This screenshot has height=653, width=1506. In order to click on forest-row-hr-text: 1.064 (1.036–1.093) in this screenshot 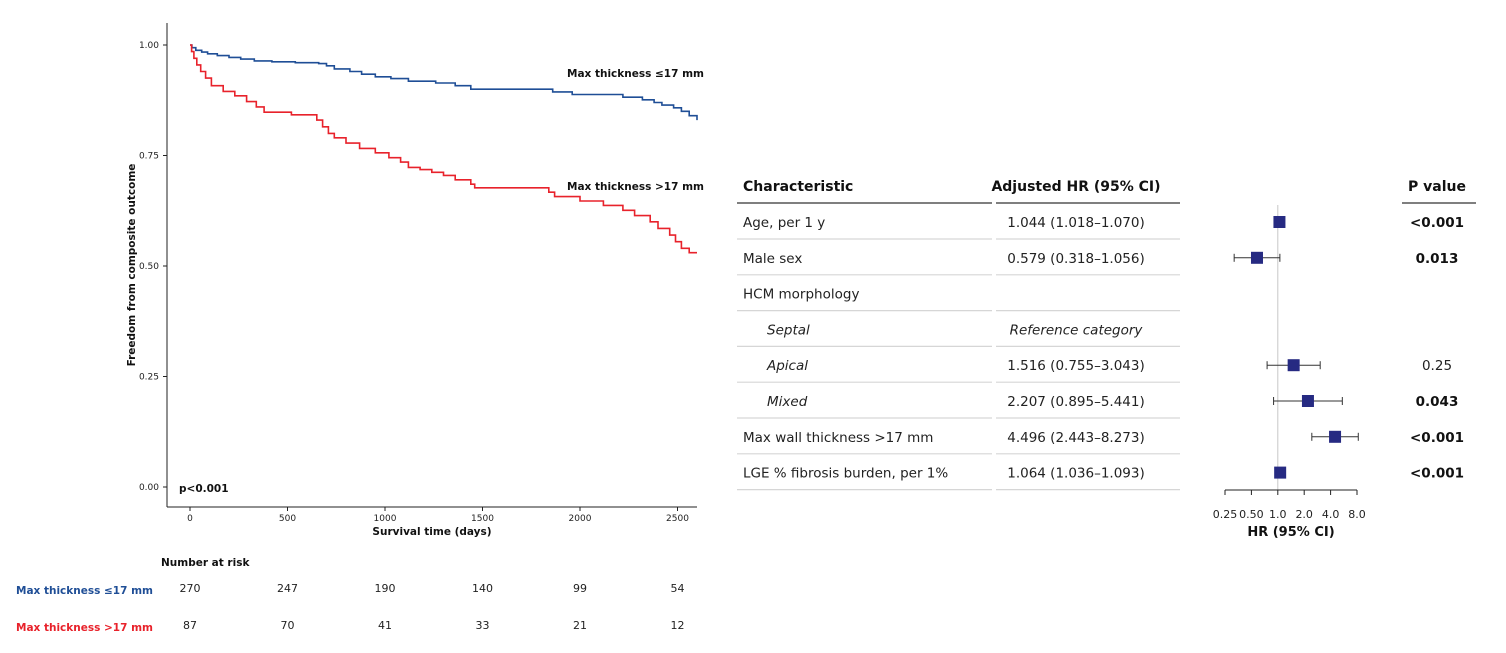, I will do `click(1076, 474)`.